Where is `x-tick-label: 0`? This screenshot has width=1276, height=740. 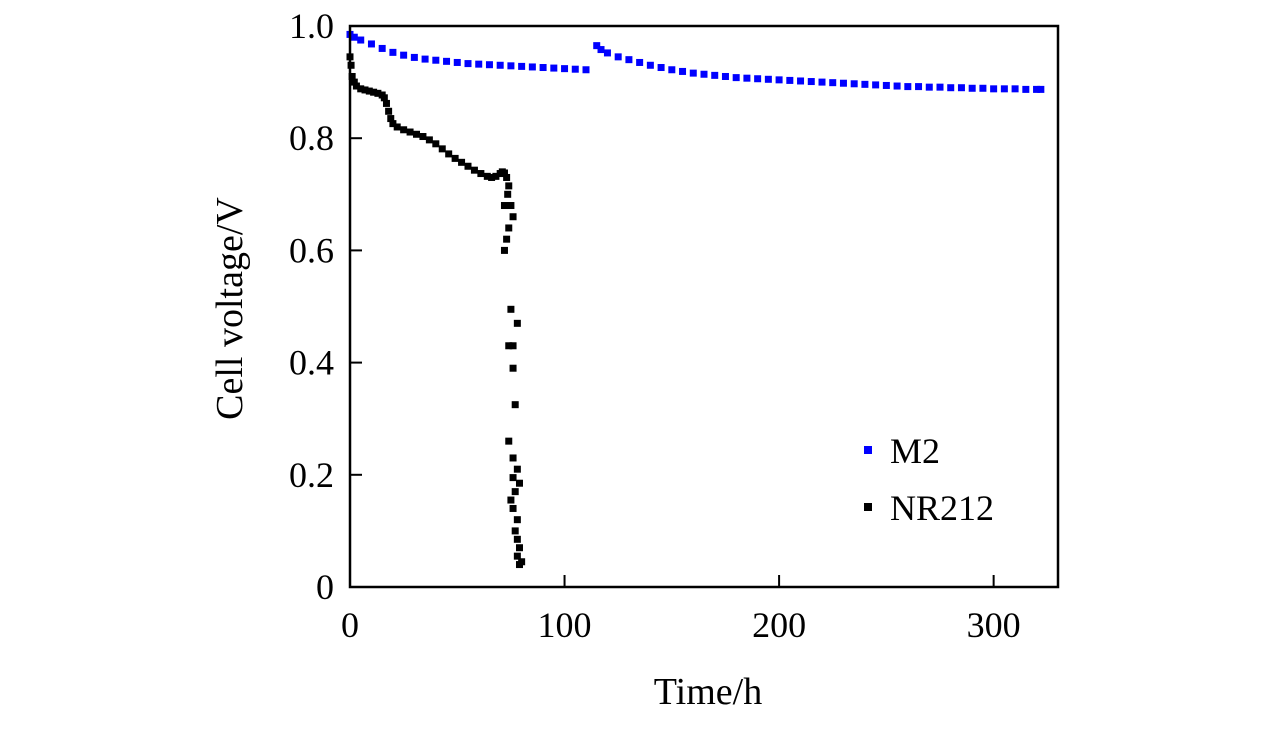
x-tick-label: 0 is located at coordinates (350, 625).